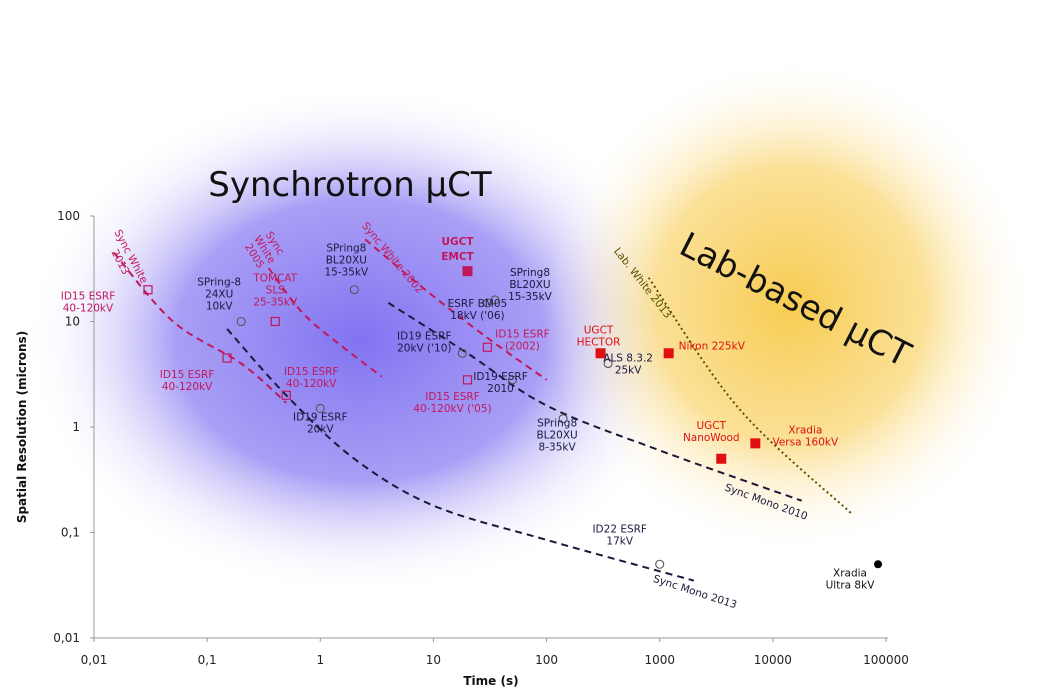 Image resolution: width=1042 pixels, height=699 pixels. I want to click on x-tick-label: 100000, so click(886, 660).